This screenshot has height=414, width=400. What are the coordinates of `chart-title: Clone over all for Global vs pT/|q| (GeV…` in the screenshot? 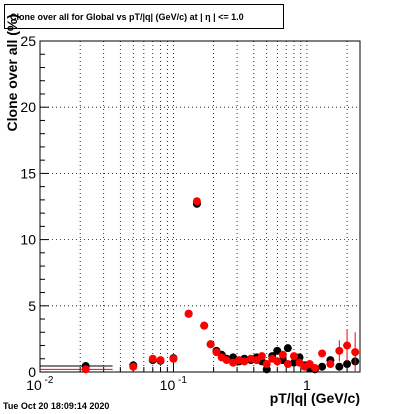 It's located at (127, 17).